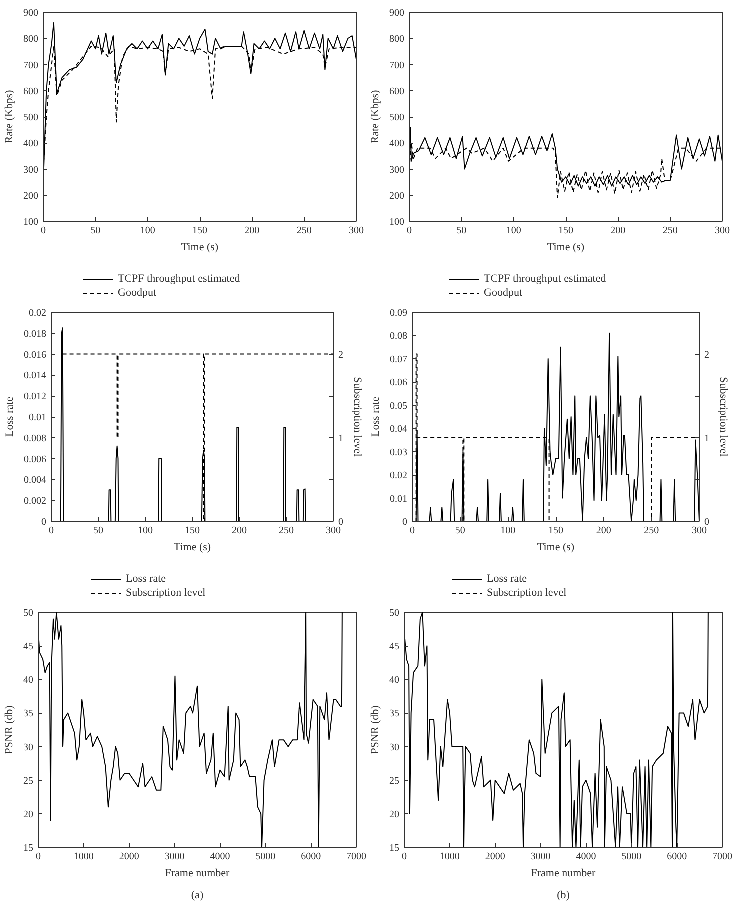 This screenshot has width=732, height=906. What do you see at coordinates (399, 452) in the screenshot?
I see `y-tick-label: 0.03` at bounding box center [399, 452].